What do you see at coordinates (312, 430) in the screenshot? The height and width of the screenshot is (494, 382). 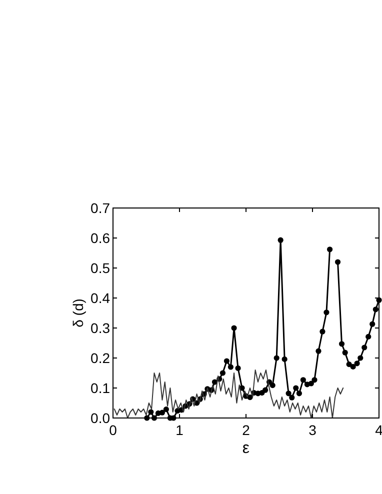 I see `x-tick-label: 3` at bounding box center [312, 430].